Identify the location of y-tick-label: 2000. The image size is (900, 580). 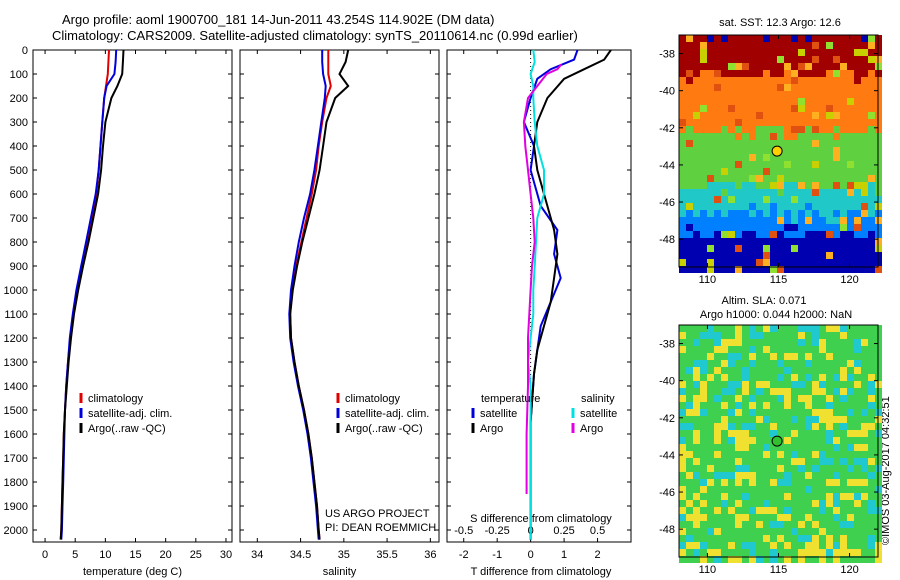
(16, 531).